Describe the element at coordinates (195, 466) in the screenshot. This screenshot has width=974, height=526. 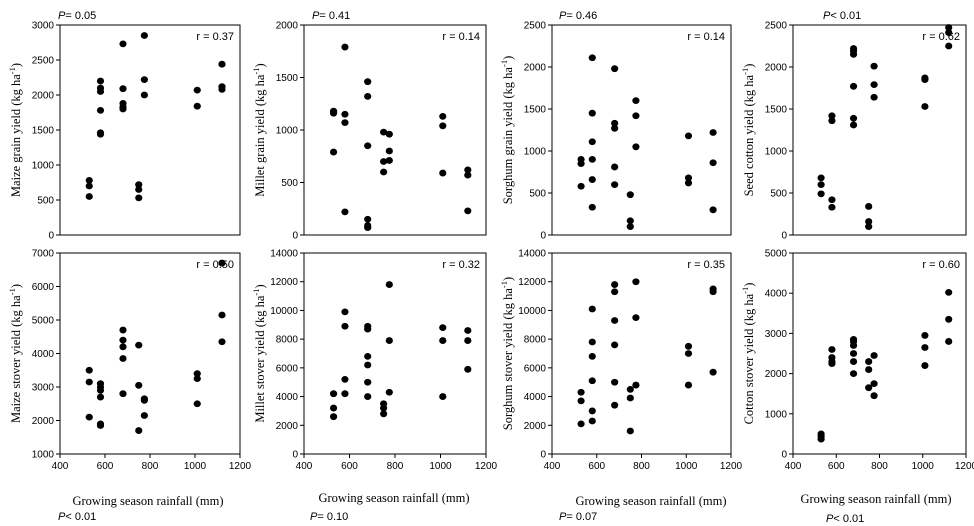
I see `x-tick-label: 1000` at that location.